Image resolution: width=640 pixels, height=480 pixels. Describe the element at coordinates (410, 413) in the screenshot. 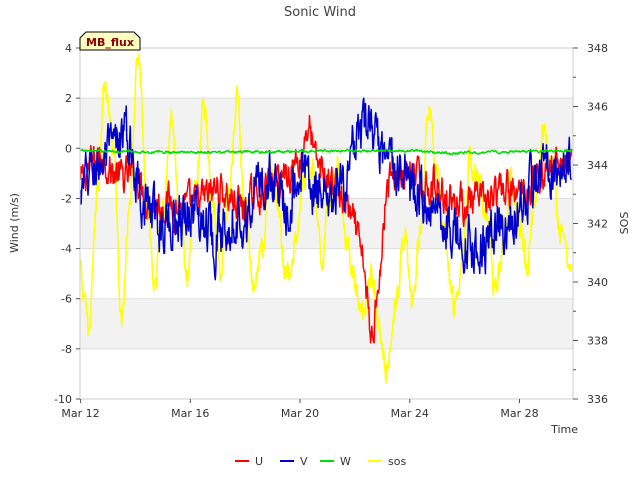

I see `x-tick-label: Mar 24` at that location.